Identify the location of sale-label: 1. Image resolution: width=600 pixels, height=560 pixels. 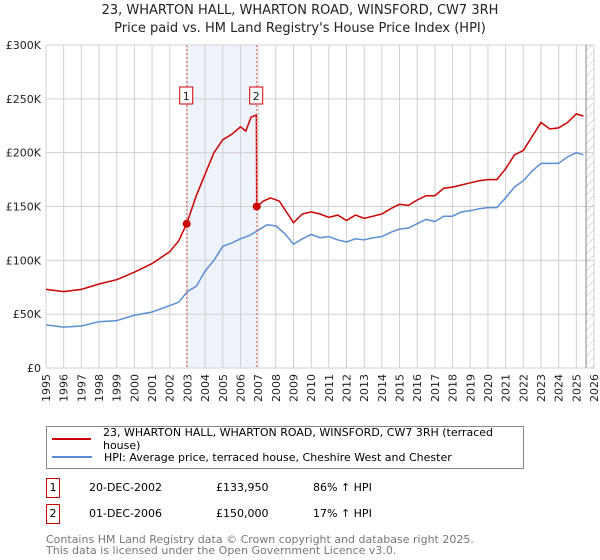
(186, 96).